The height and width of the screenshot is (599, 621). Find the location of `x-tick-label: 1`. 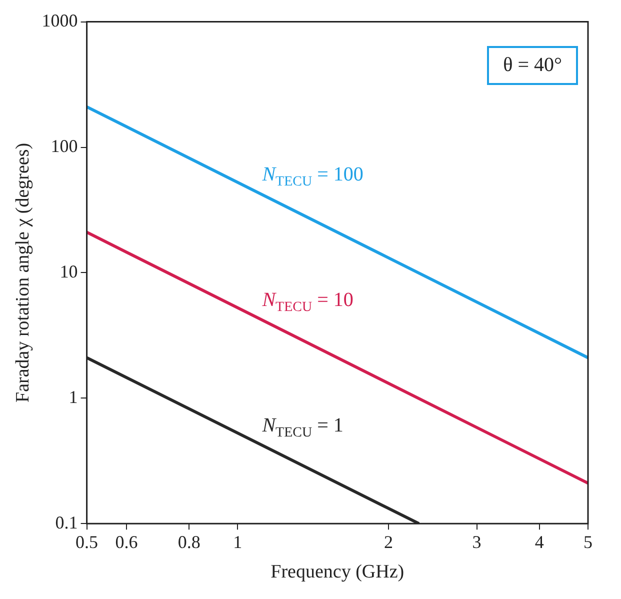

x-tick-label: 1 is located at coordinates (237, 542).